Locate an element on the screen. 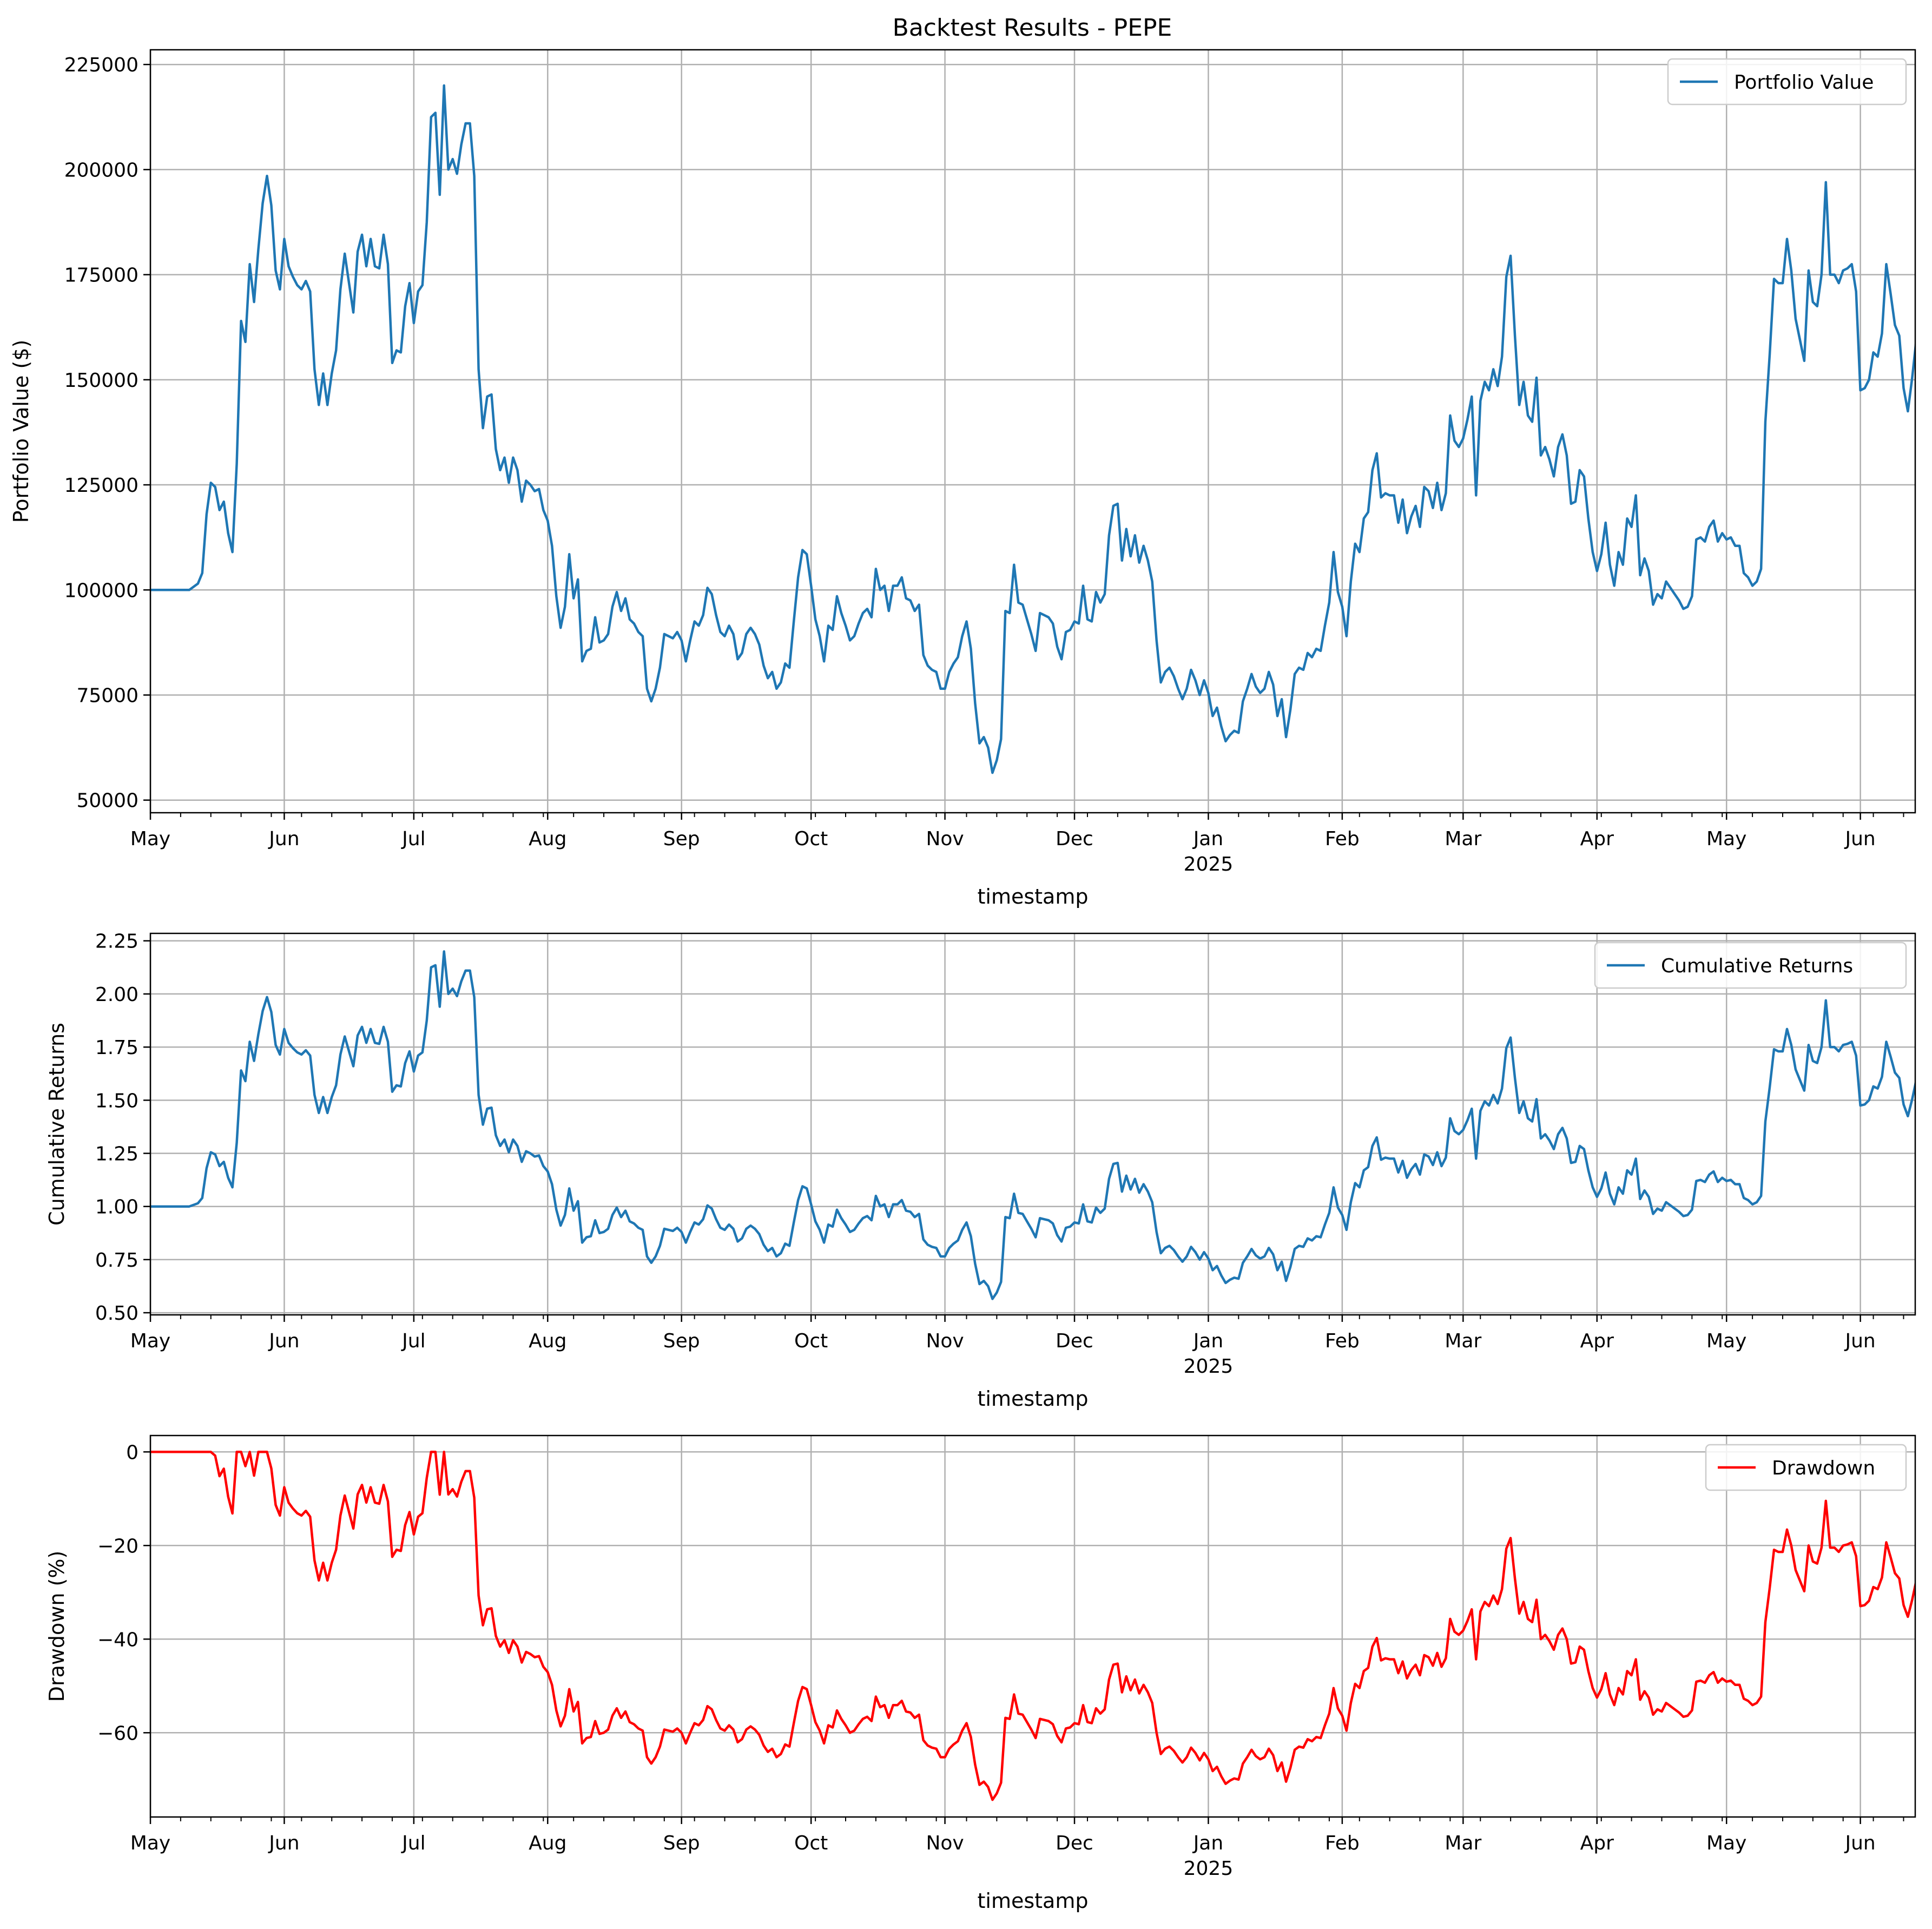 This screenshot has width=1932, height=1929. legend-label: Portfolio Value is located at coordinates (1804, 82).